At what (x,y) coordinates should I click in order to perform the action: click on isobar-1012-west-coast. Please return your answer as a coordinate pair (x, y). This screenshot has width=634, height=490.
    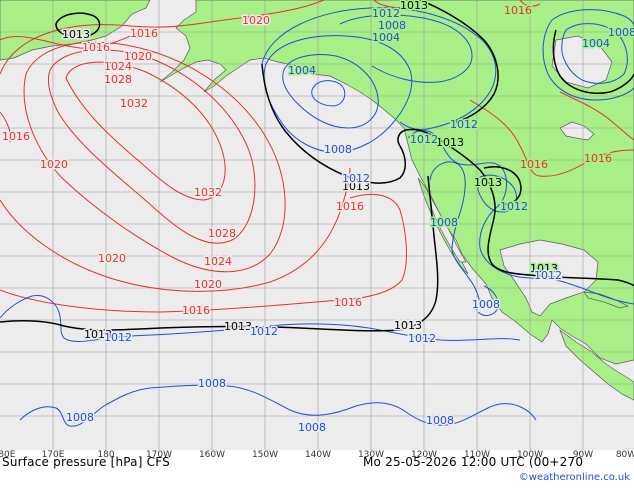
    Looking at the image, I should click on (520, 217).